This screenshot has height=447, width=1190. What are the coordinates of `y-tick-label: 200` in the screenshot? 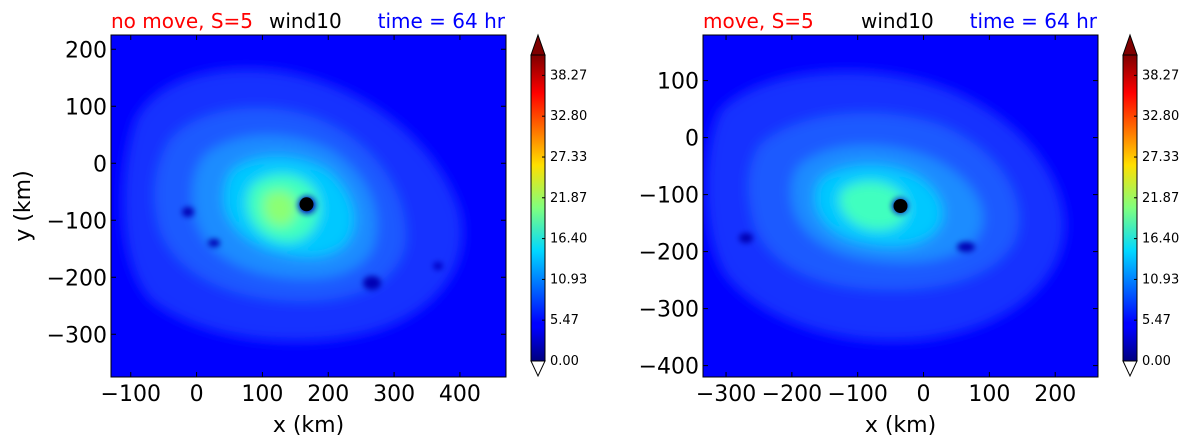 It's located at (86, 50).